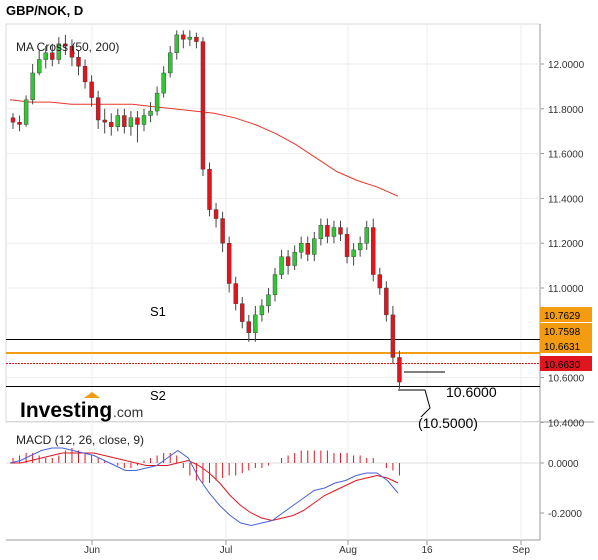 This screenshot has height=560, width=598. Describe the element at coordinates (92, 395) in the screenshot. I see `logo-swoosh-icon` at that location.